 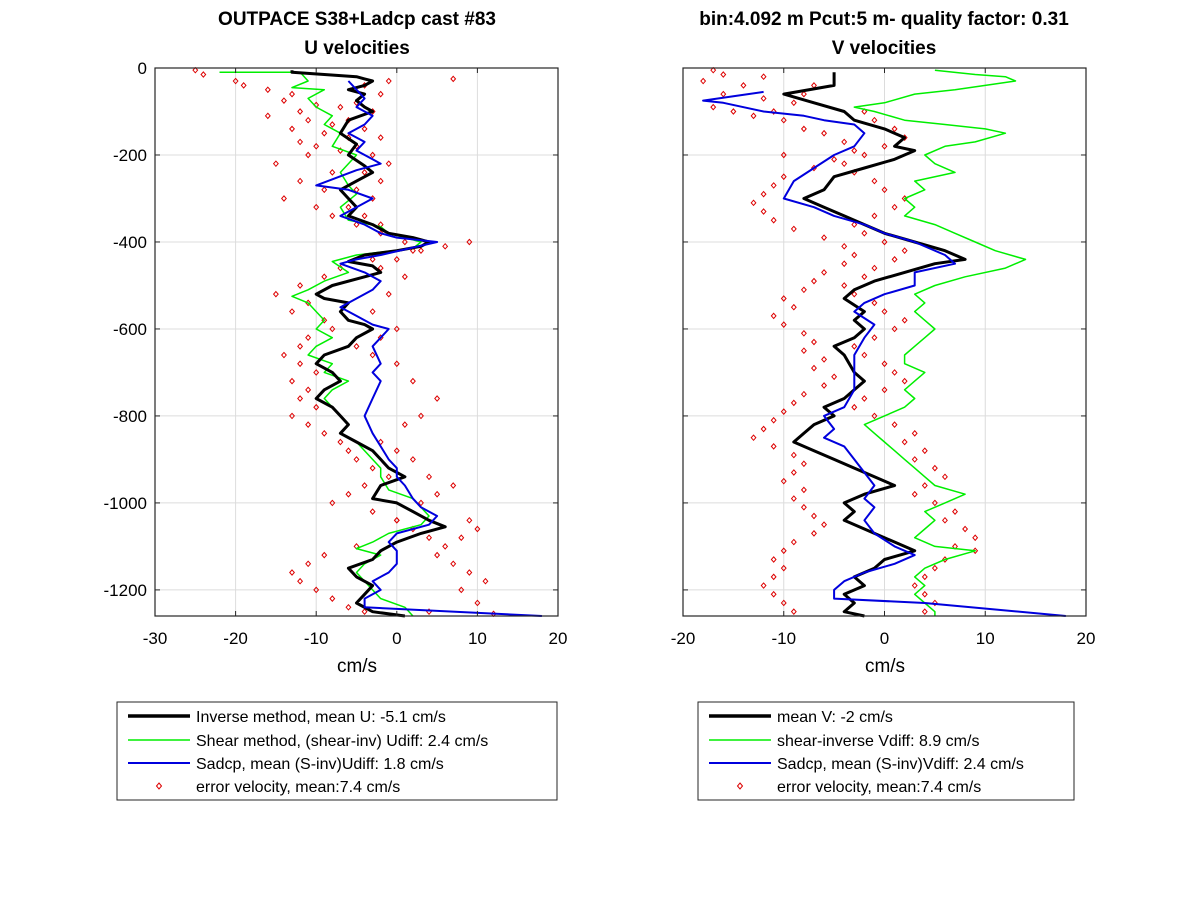 I want to click on v-legend-label-sadcp: Sadcp, mean (S-inv)Vdiff: 2.4 cm/s, so click(x=900, y=764).